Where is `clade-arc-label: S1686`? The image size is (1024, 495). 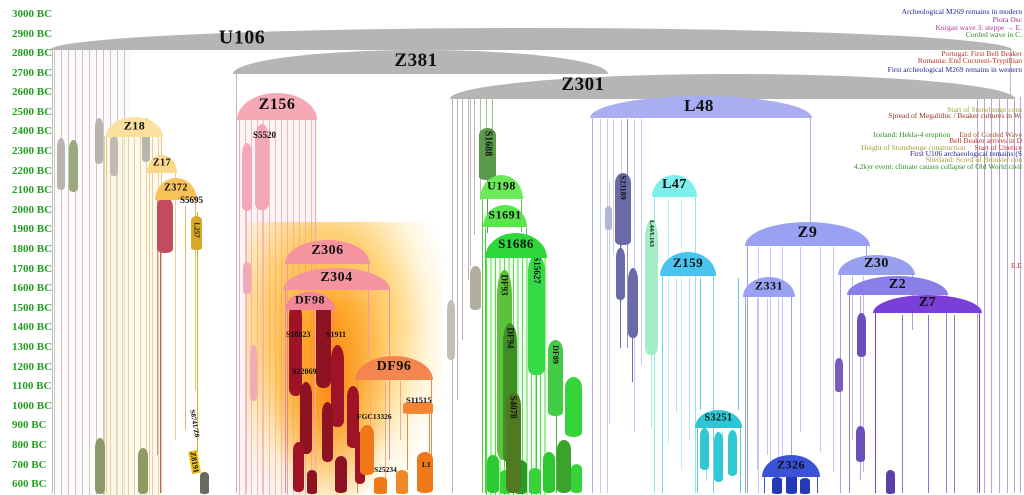
clade-arc-label: S1686 is located at coordinates (516, 244).